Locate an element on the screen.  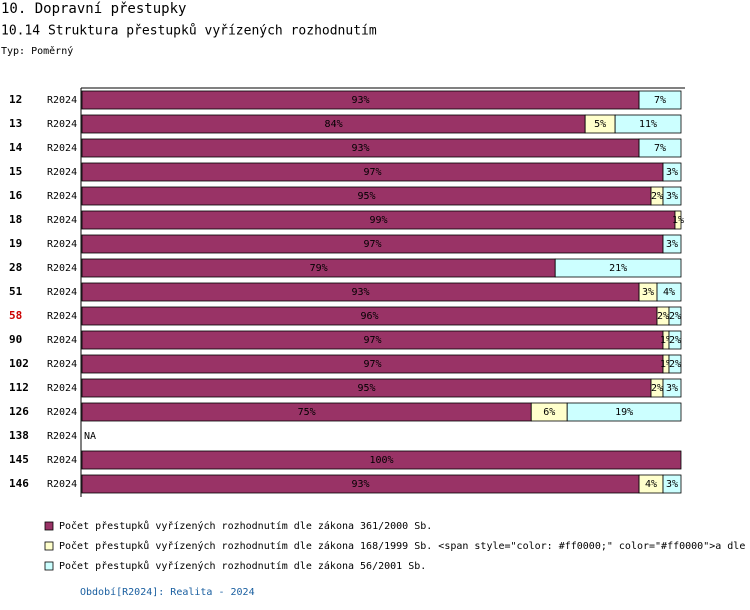
category-label: 13 is located at coordinates (15, 123).